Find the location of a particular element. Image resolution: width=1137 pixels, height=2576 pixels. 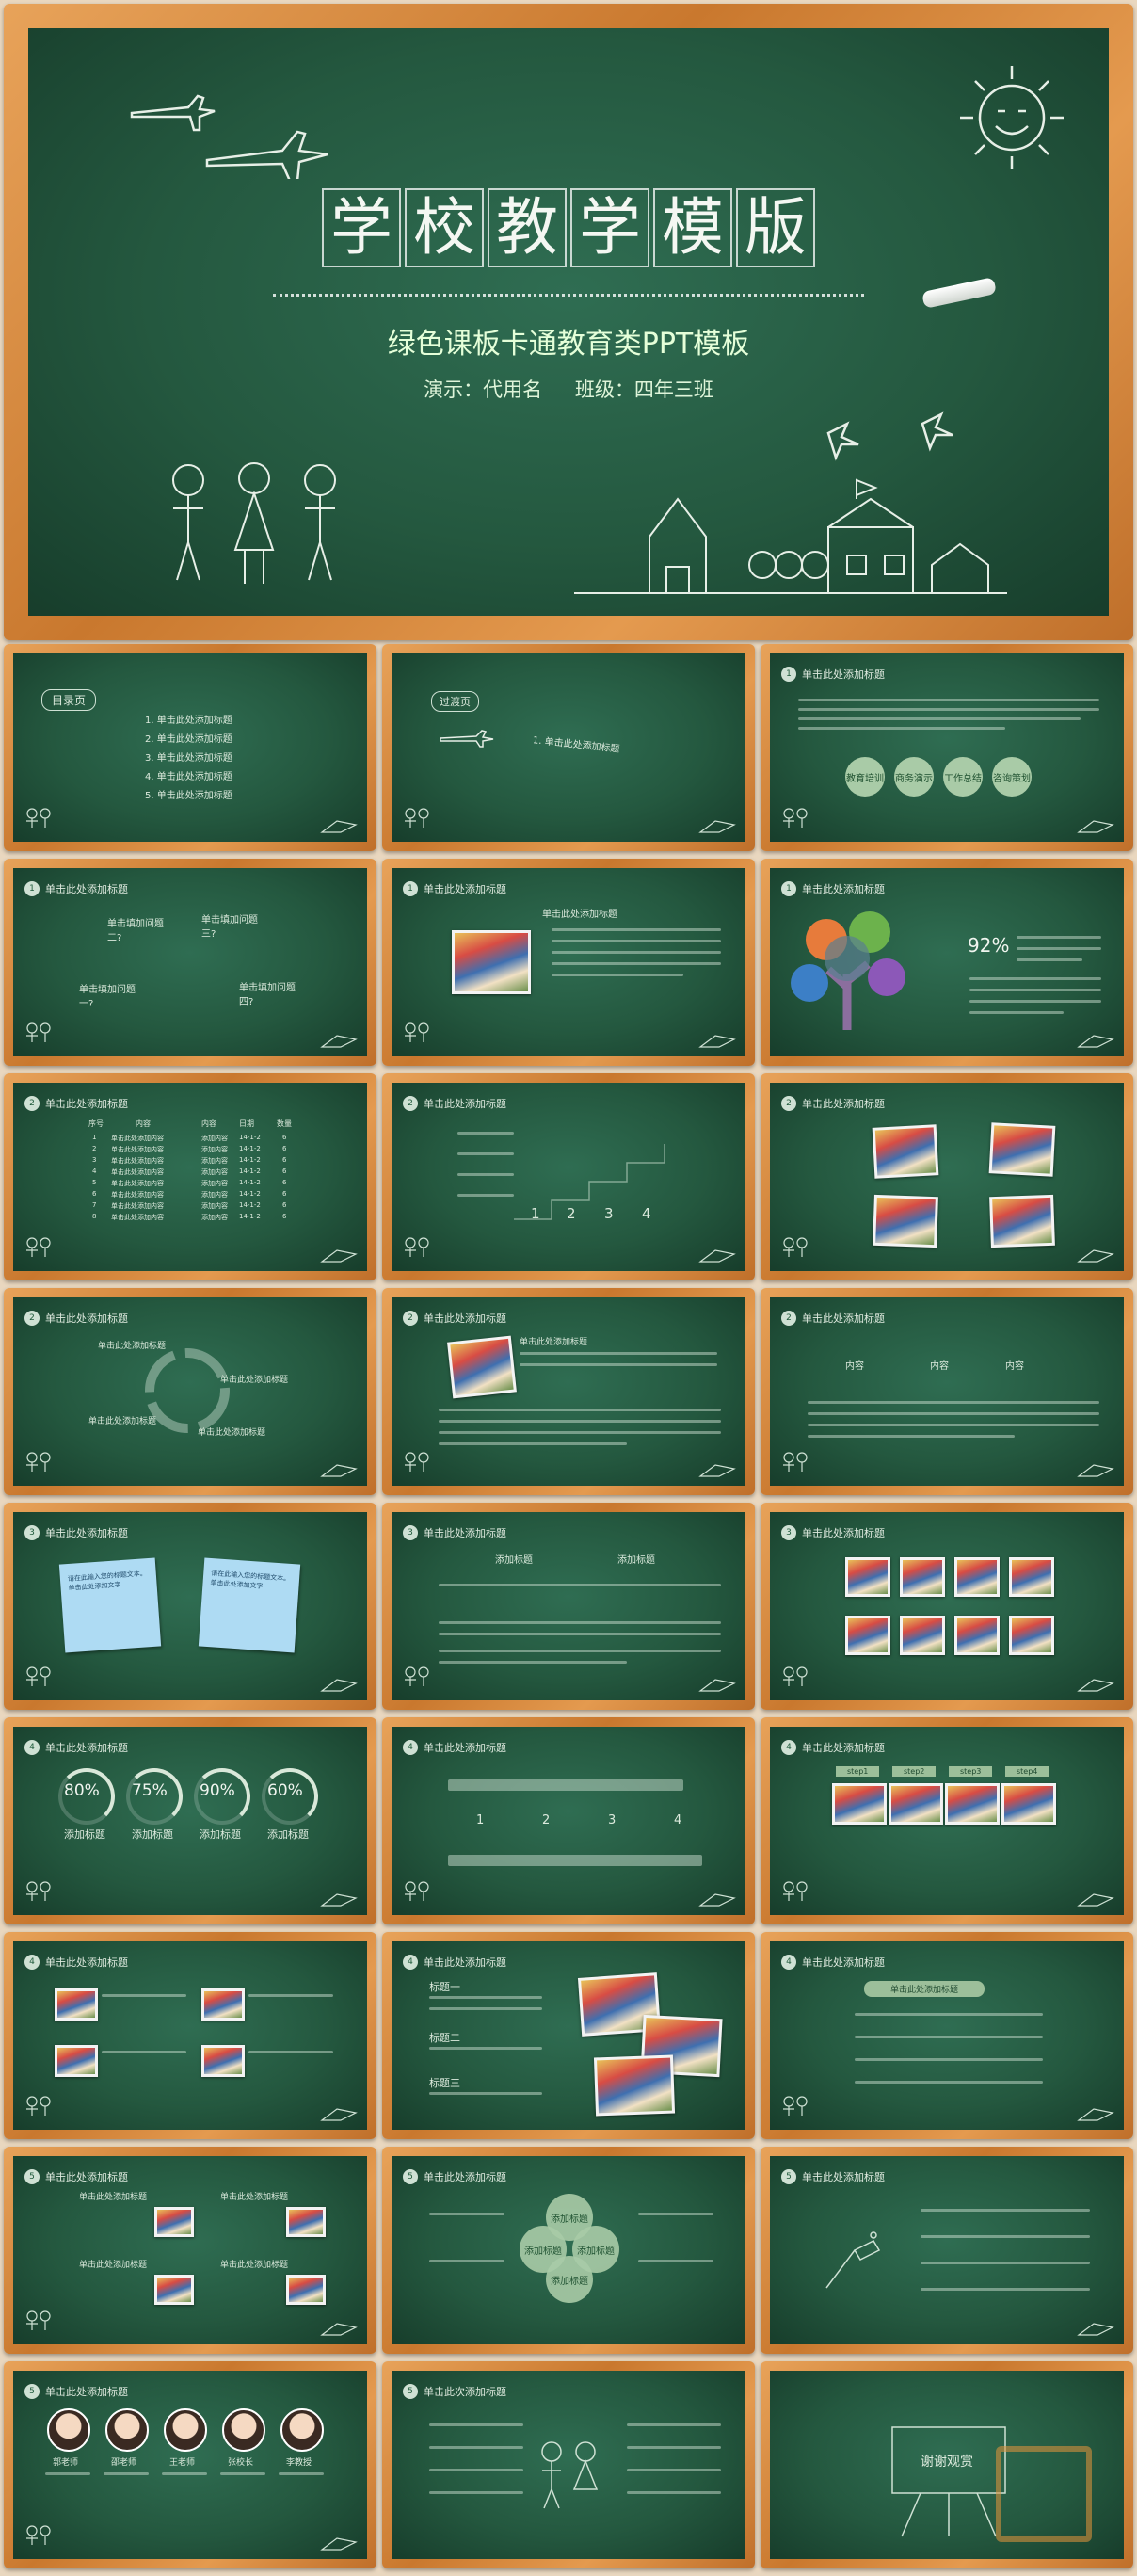

slide-heading: 单击此次添加标题 is located at coordinates (465, 2392).